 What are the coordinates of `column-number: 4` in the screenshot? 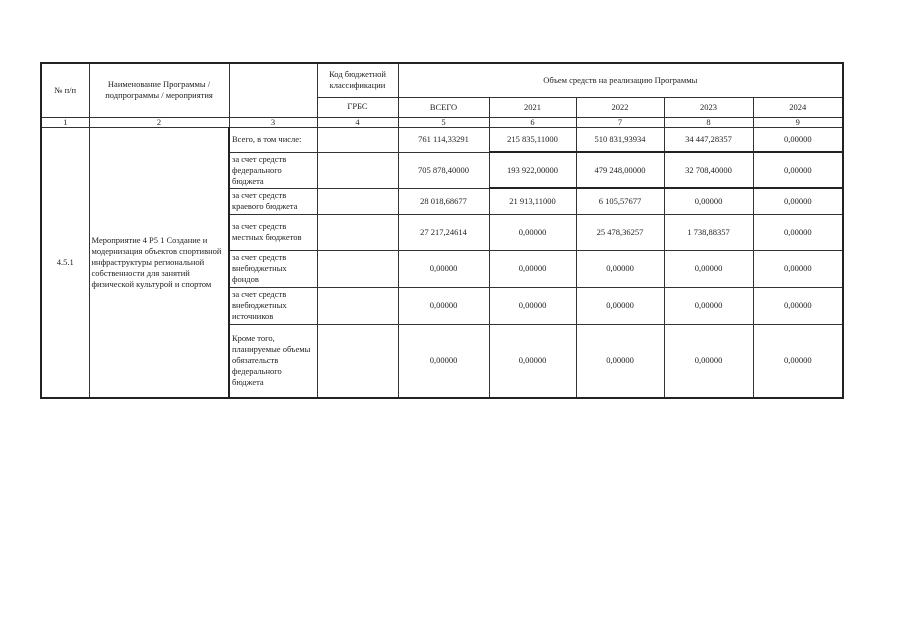 It's located at (357, 122).